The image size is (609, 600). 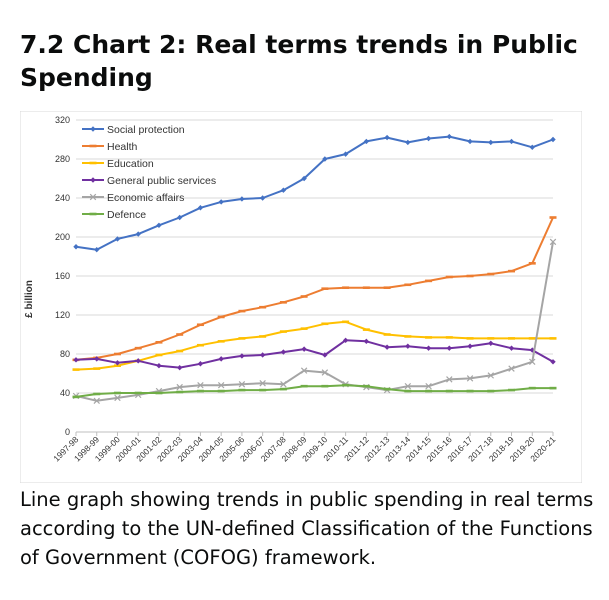 I want to click on y-tick-label: 120, so click(x=62, y=315).